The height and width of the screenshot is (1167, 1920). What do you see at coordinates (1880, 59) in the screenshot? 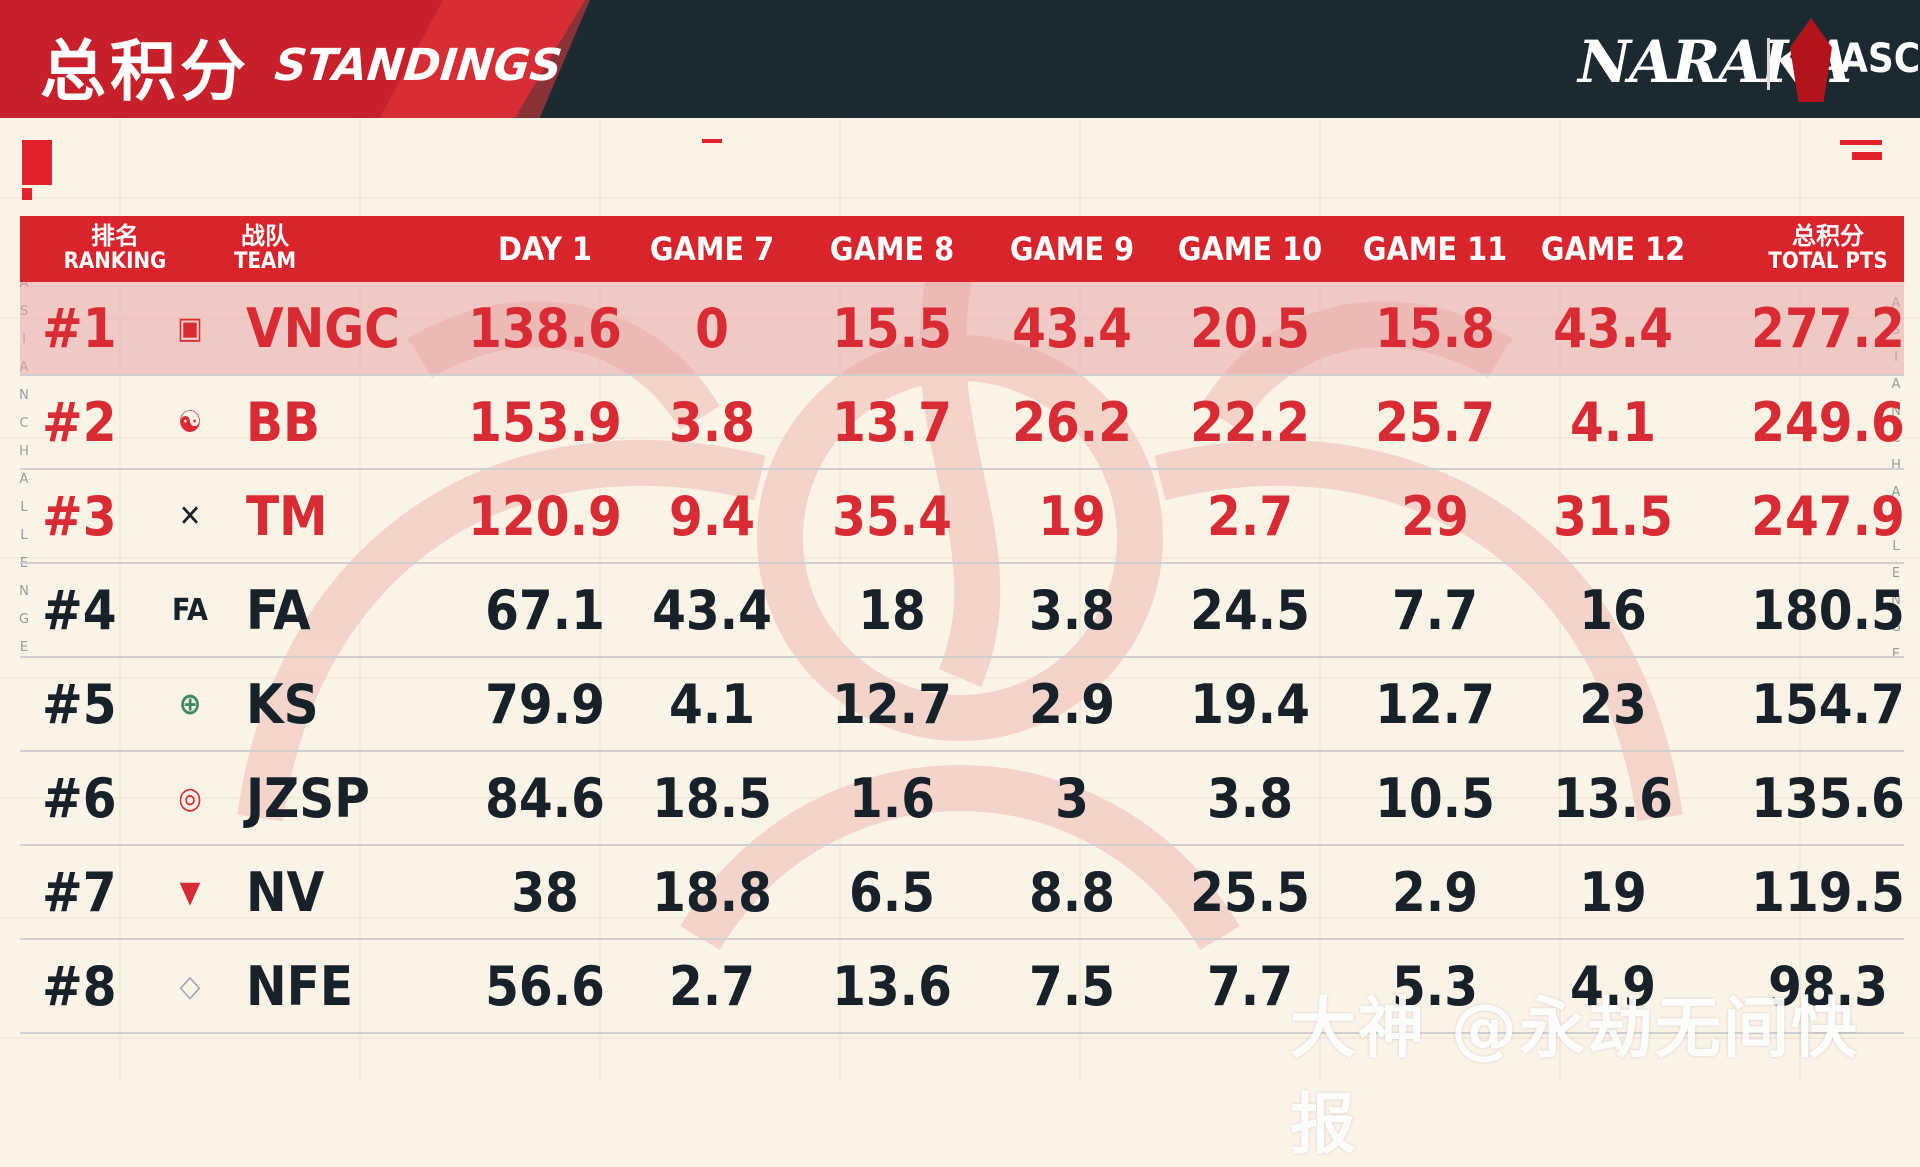
I see `asc-logo-text: ASC` at bounding box center [1880, 59].